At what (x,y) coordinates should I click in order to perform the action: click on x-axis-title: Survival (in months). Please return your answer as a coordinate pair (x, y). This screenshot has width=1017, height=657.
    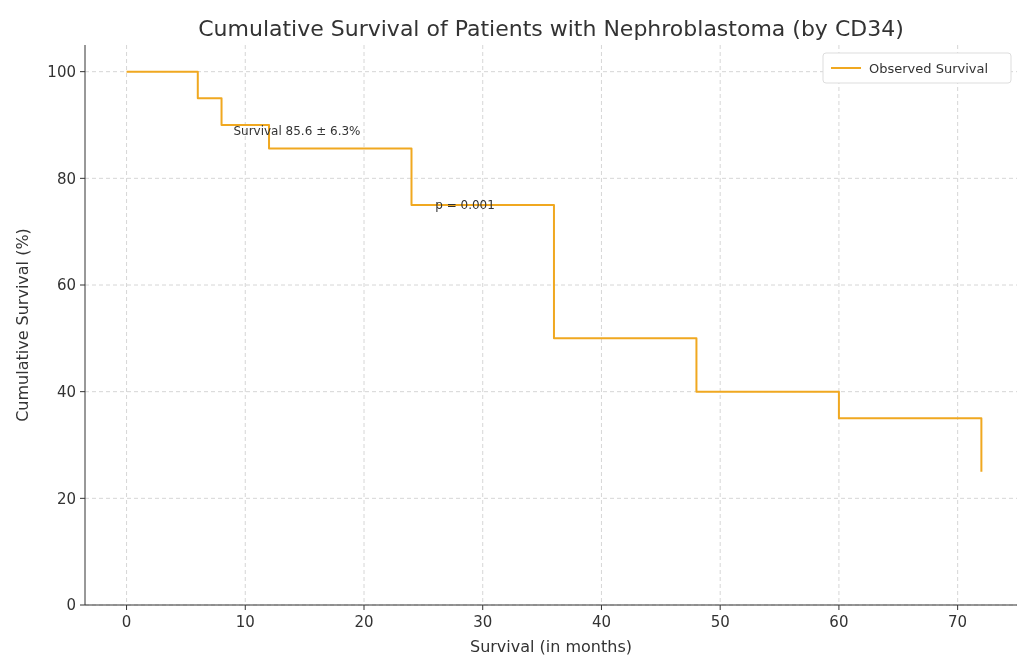
    Looking at the image, I should click on (551, 646).